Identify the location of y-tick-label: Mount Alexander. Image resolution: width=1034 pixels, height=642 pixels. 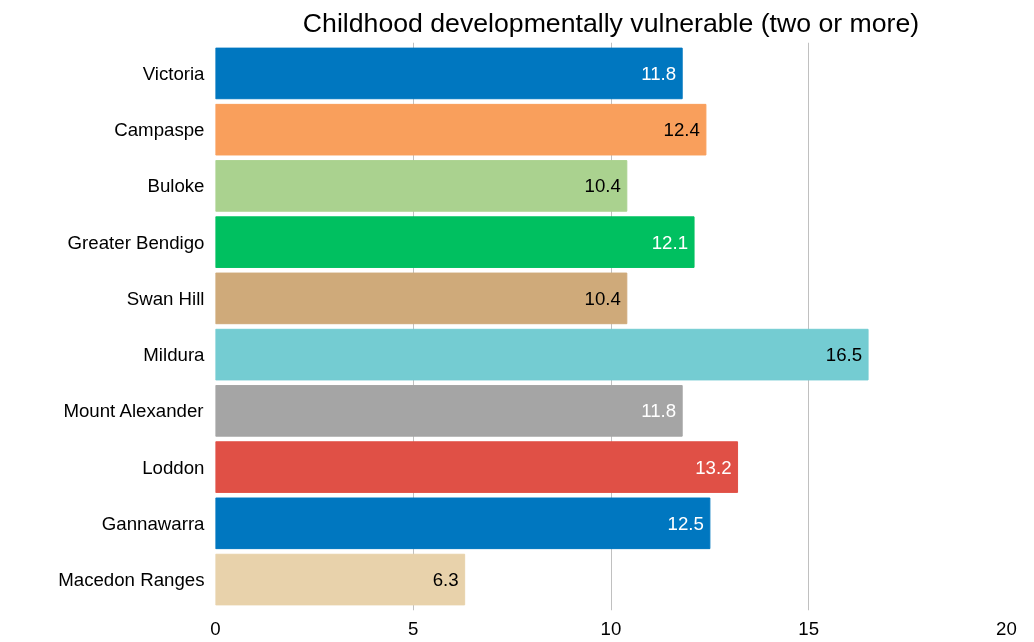
(133, 411).